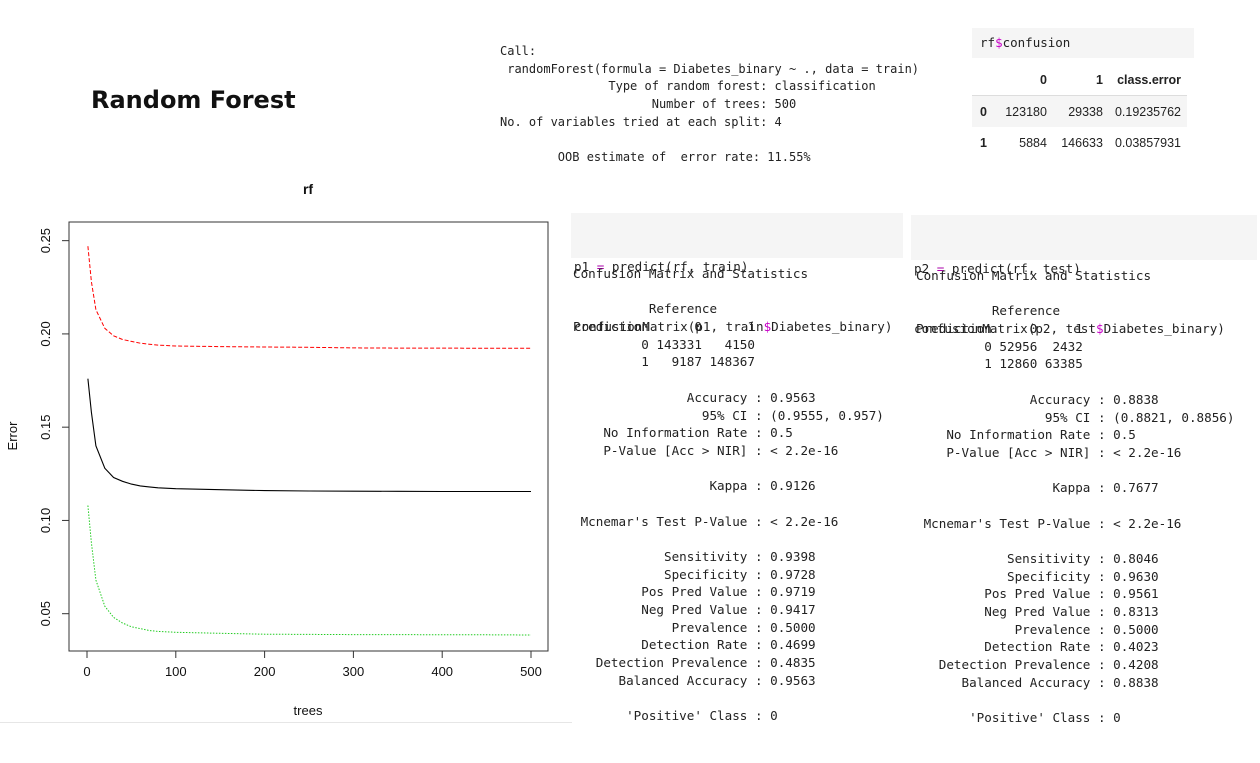  Describe the element at coordinates (1147, 142) in the screenshot. I see `confusion-cell: 0.03857931` at that location.